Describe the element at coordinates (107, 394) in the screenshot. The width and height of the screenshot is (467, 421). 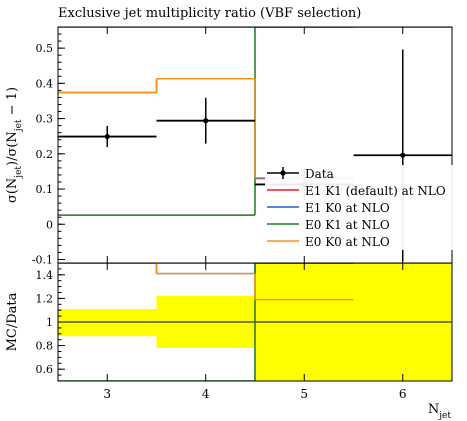
I see `x-tick-label: 3` at that location.